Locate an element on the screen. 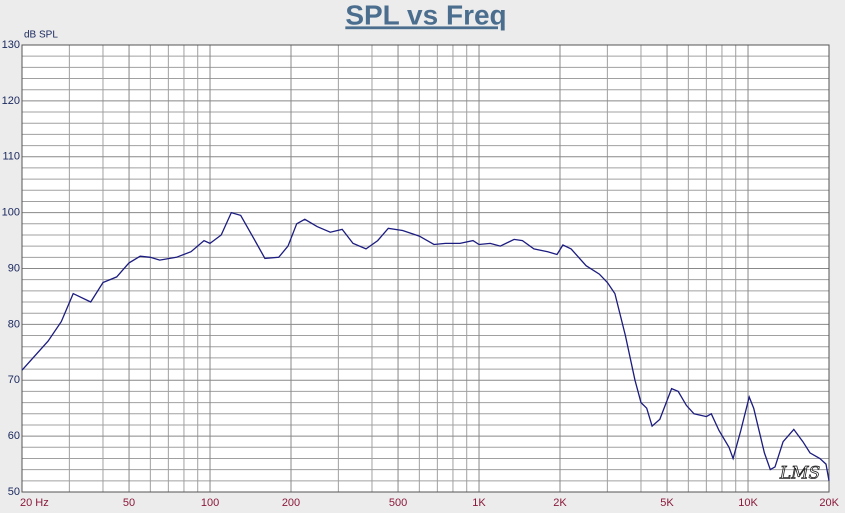  x-tick-label: 5K is located at coordinates (667, 503).